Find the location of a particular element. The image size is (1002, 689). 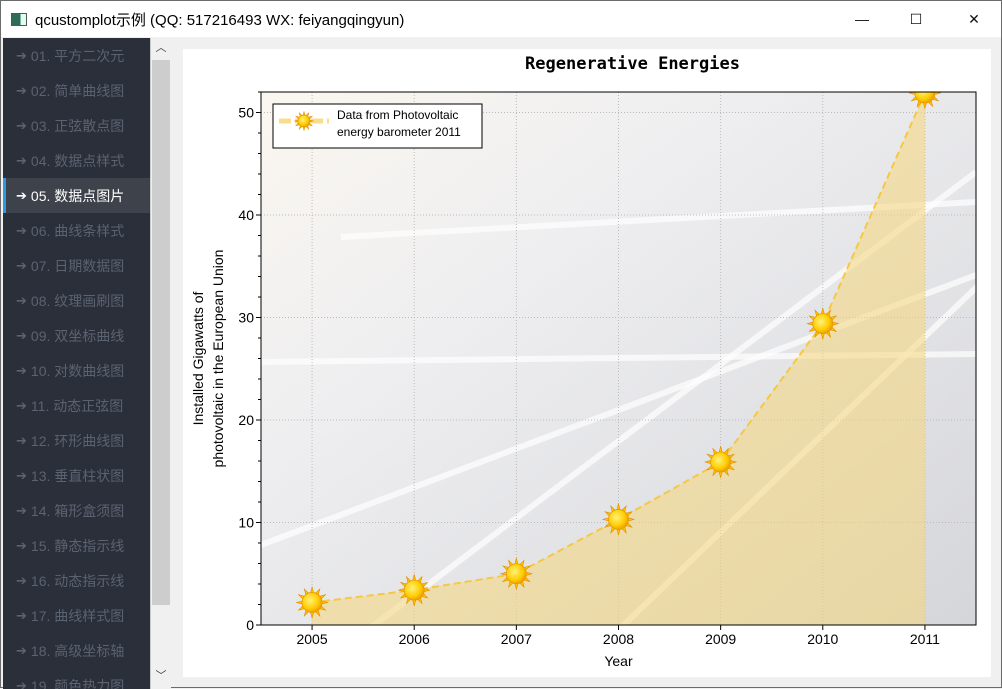

chart-title: Regenerative Energies is located at coordinates (632, 64).